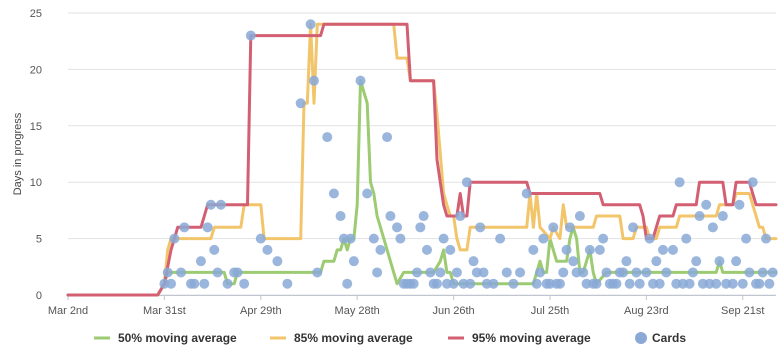 This screenshot has width=782, height=353. I want to click on legend-item: Cards, so click(660, 338).